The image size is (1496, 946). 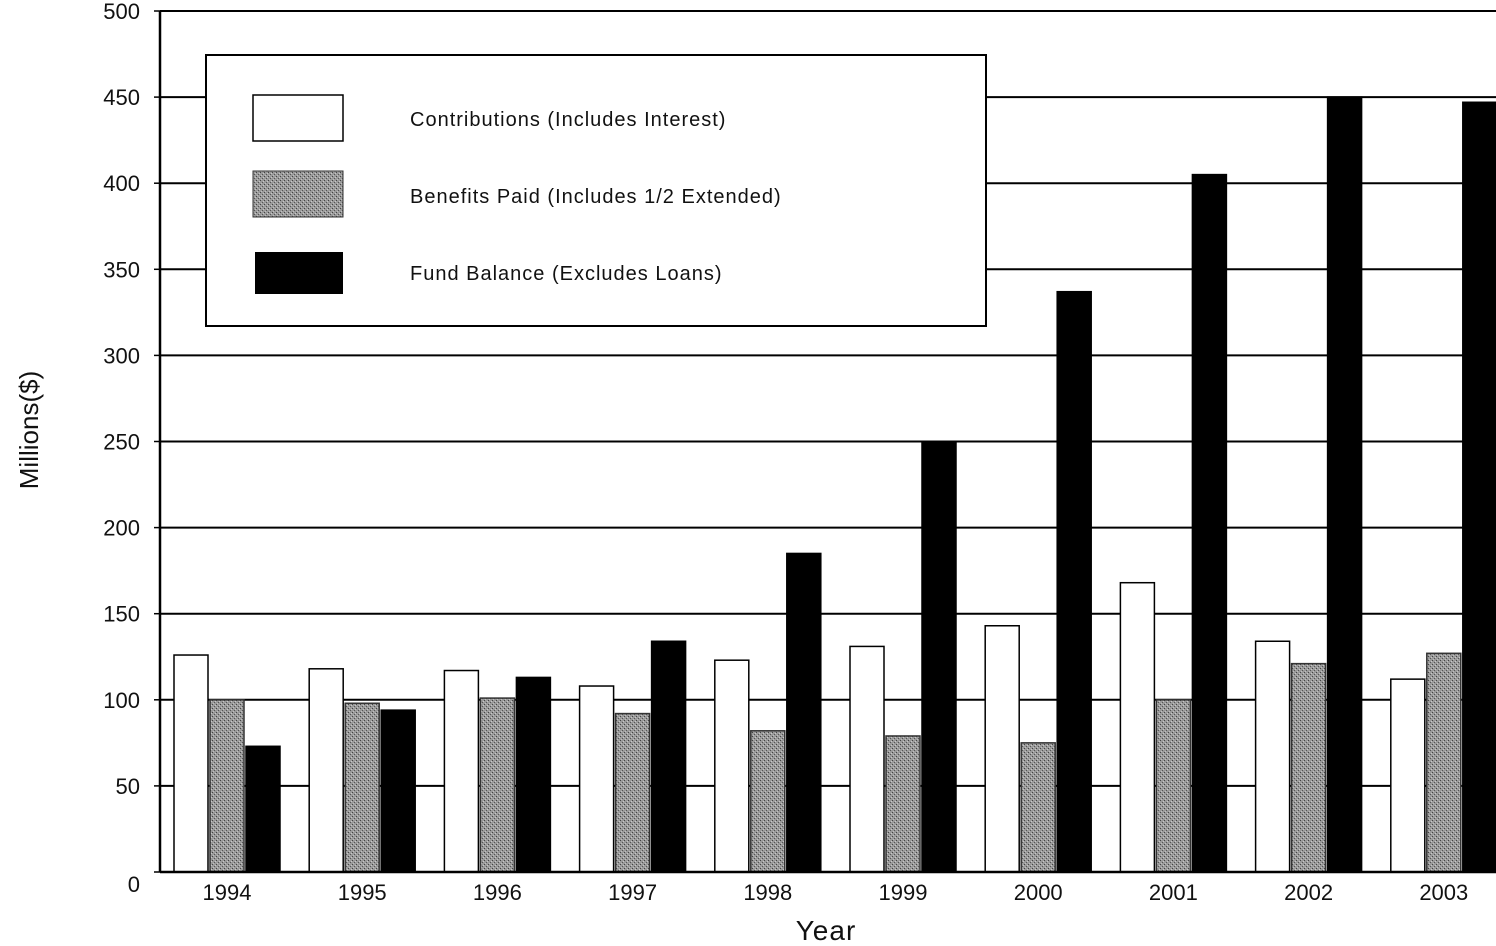 What do you see at coordinates (1479, 487) in the screenshot?
I see `bar-fund-balance-2003` at bounding box center [1479, 487].